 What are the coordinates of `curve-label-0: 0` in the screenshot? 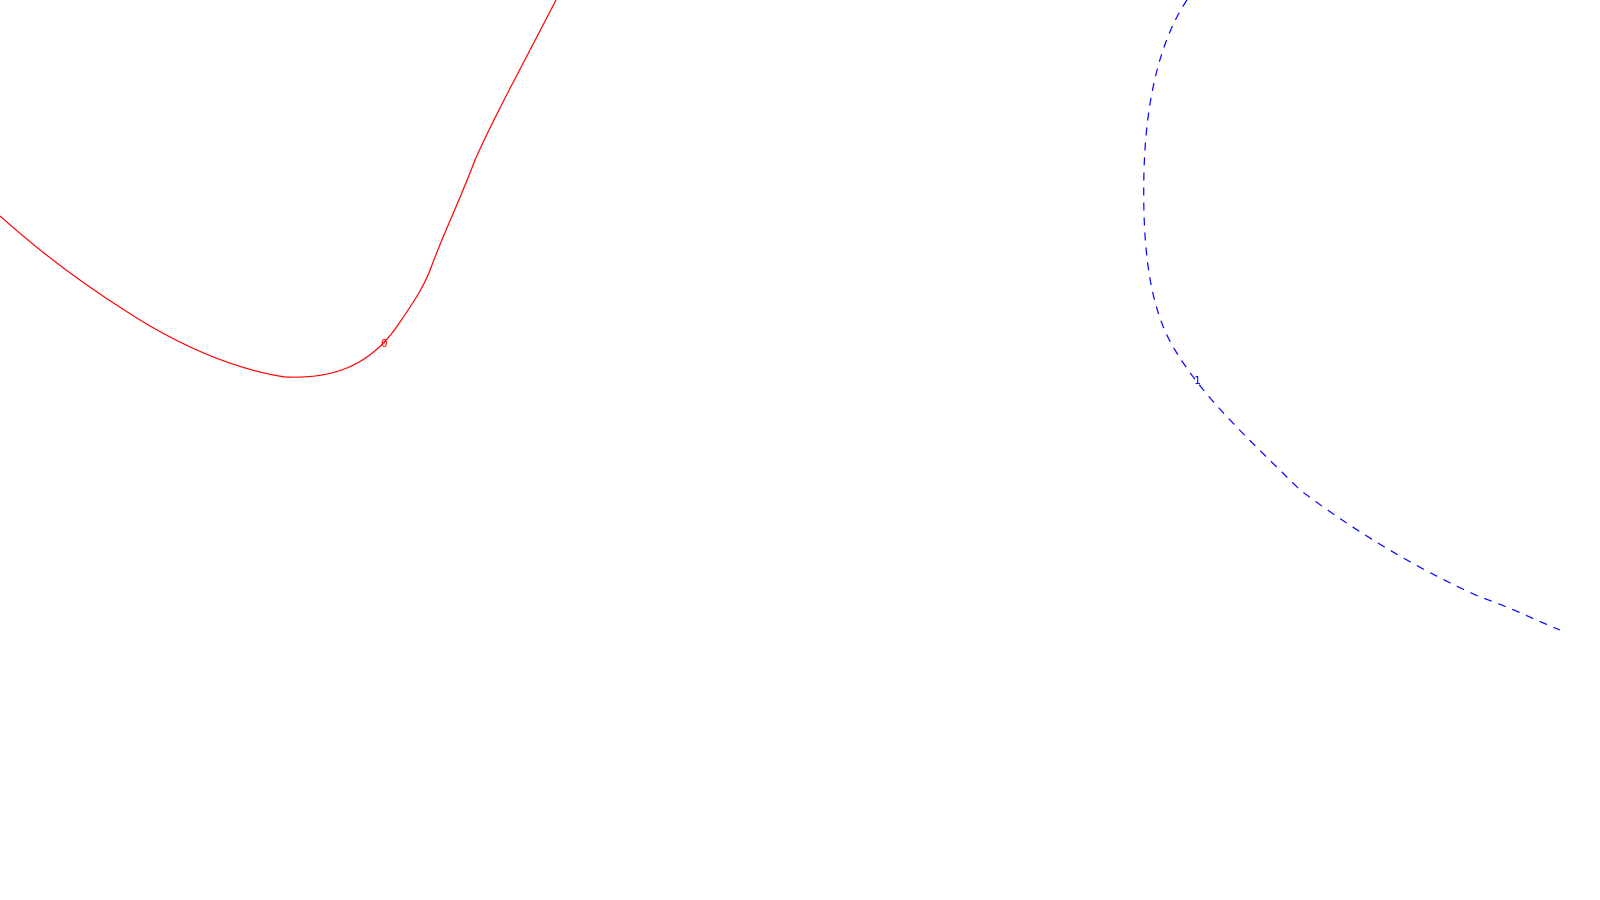 It's located at (384, 343).